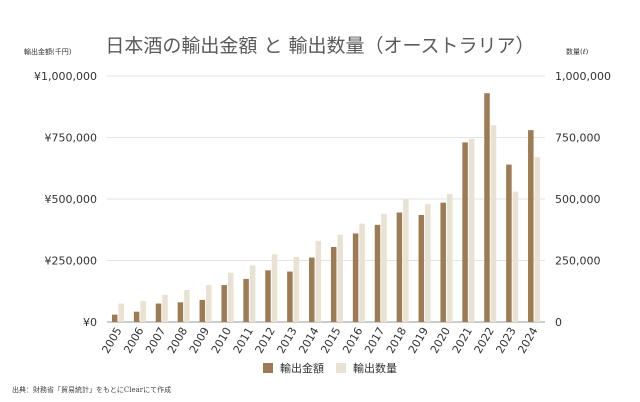  Describe the element at coordinates (286, 340) in the screenshot. I see `x-tick-label: 2013` at that location.